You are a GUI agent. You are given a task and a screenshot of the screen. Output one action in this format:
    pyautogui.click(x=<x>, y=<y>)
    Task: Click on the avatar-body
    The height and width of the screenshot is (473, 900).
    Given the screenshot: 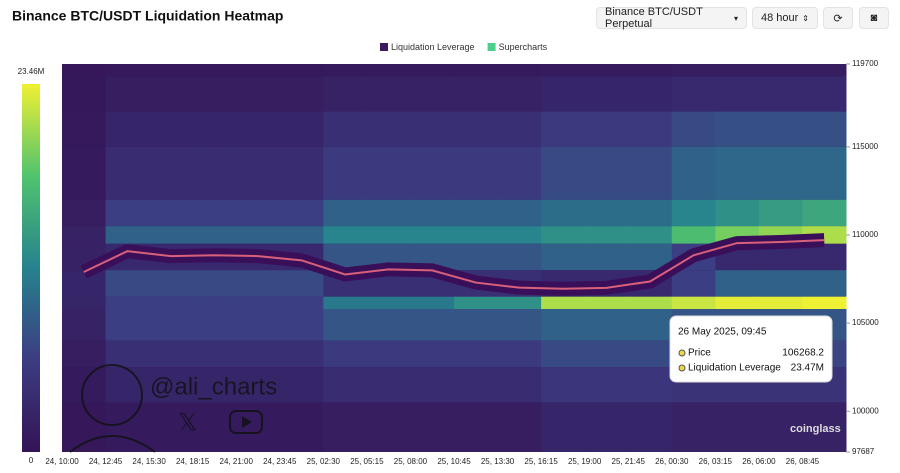 What is the action you would take?
    pyautogui.click(x=112, y=444)
    